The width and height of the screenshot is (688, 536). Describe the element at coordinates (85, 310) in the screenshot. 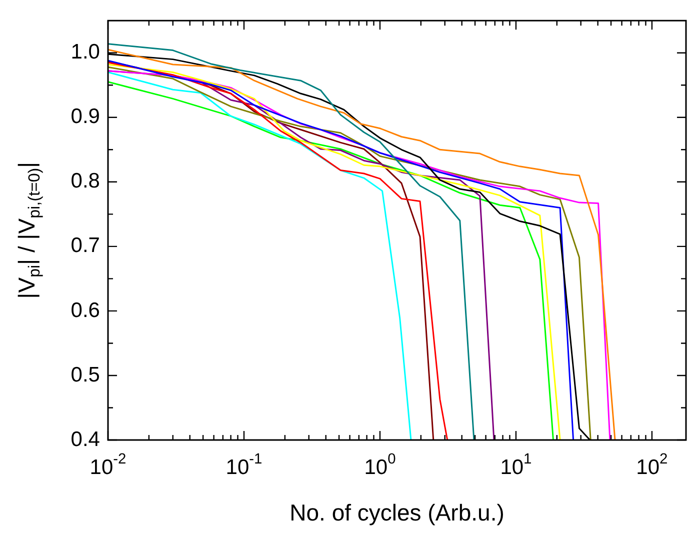

I see `y-tick-label: 0.6` at that location.